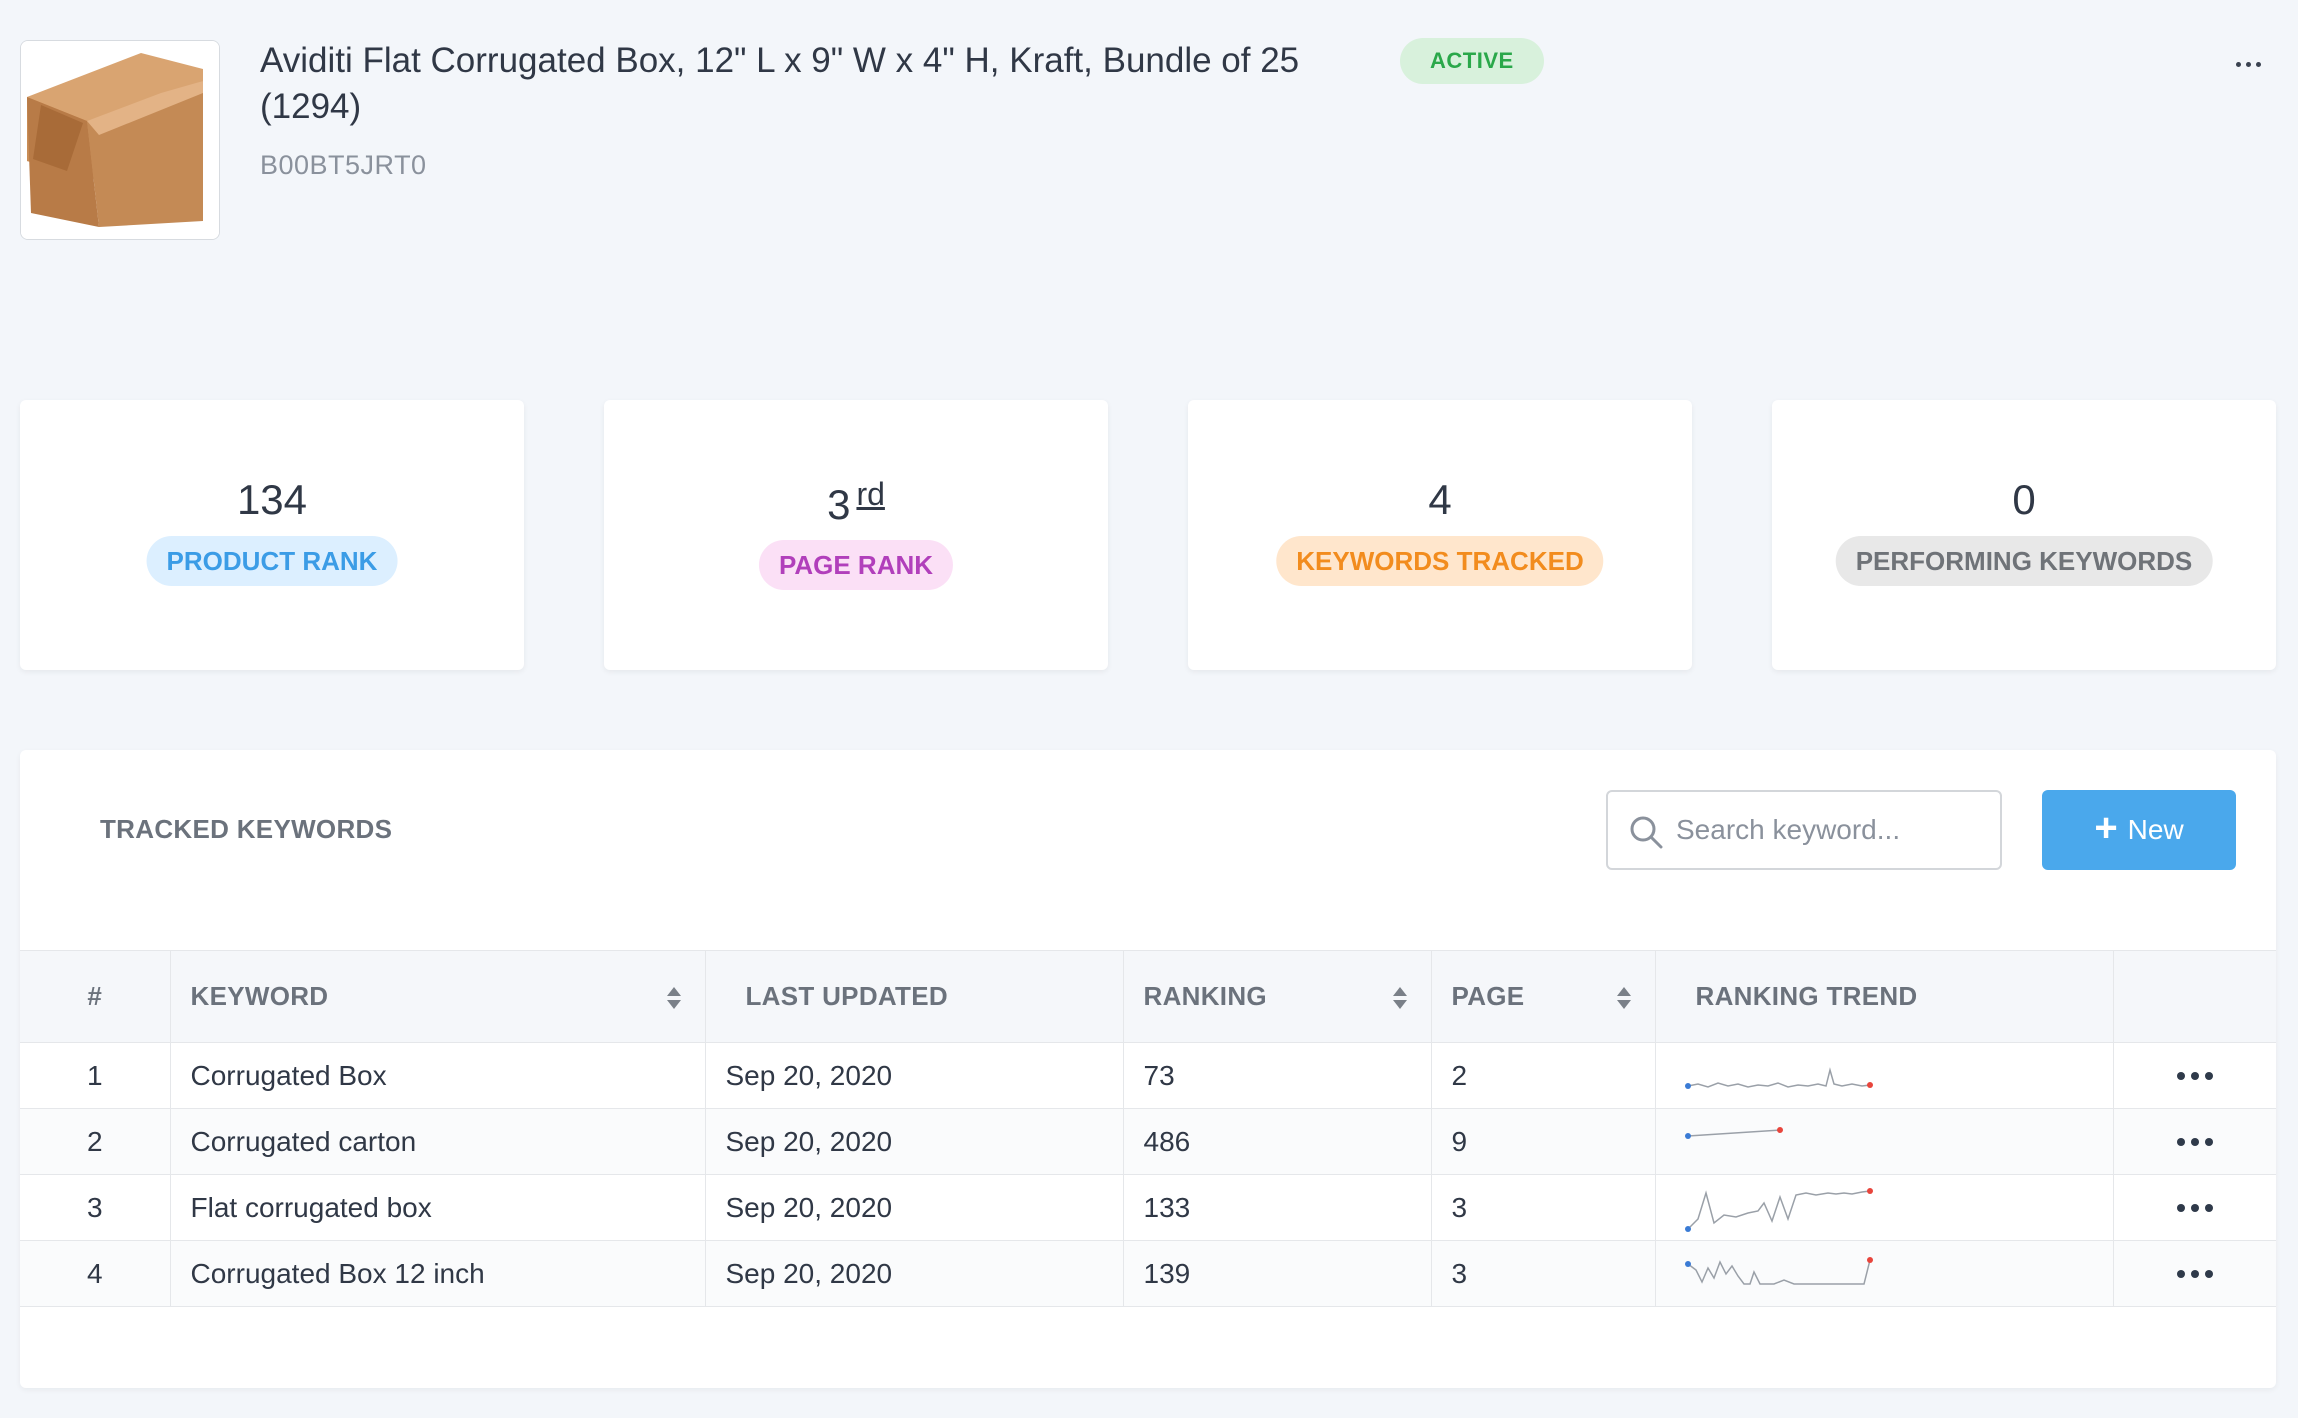 This screenshot has width=2298, height=1418. Describe the element at coordinates (1277, 996) in the screenshot. I see `col-ranking: RANKING` at that location.